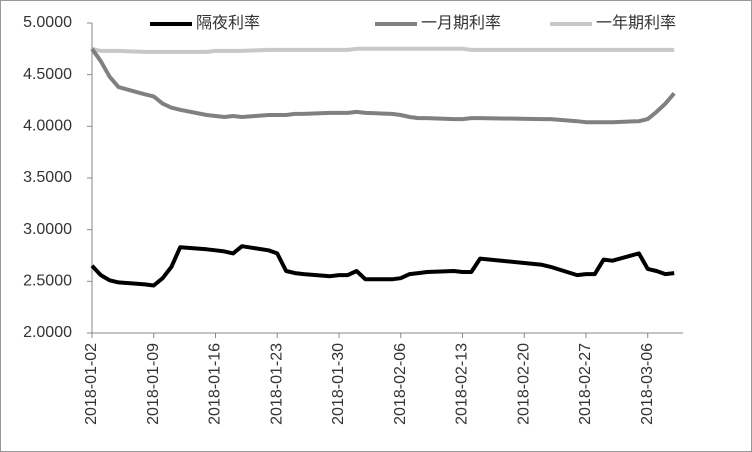  I want to click on y-tick-label: 3.0000, so click(47, 229).